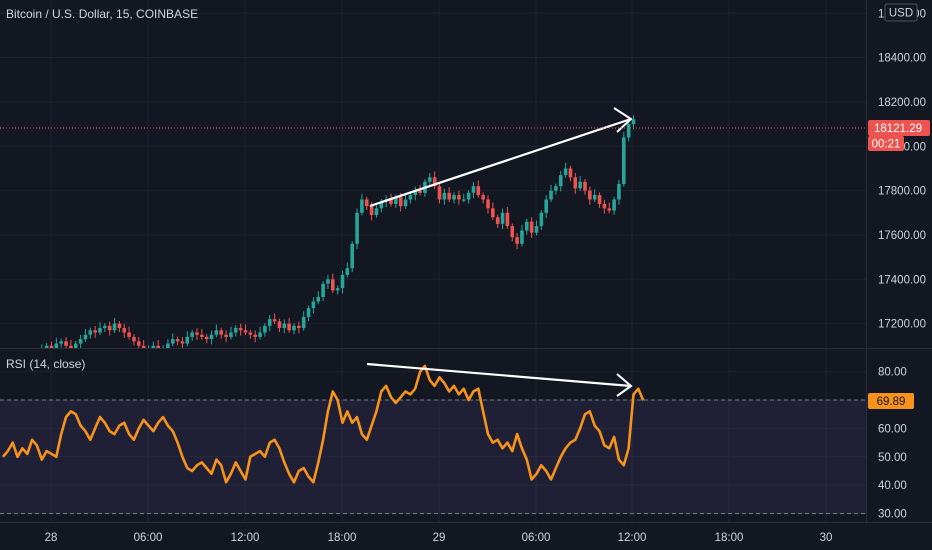 This screenshot has width=932, height=550. Describe the element at coordinates (148, 538) in the screenshot. I see `time-tick-label: 06:00` at that location.